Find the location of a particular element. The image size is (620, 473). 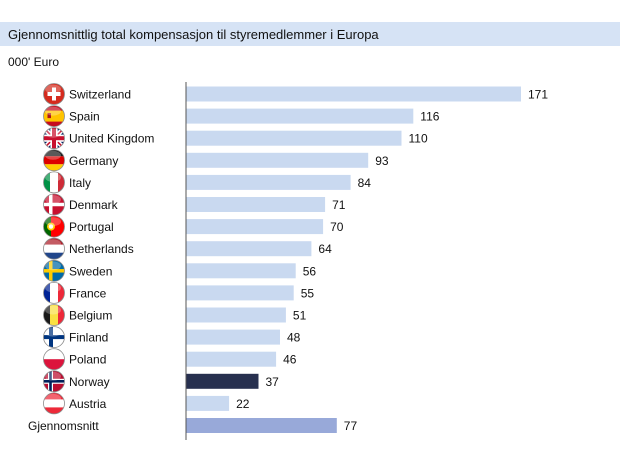

category-label-belgium: Belgium is located at coordinates (90, 316).